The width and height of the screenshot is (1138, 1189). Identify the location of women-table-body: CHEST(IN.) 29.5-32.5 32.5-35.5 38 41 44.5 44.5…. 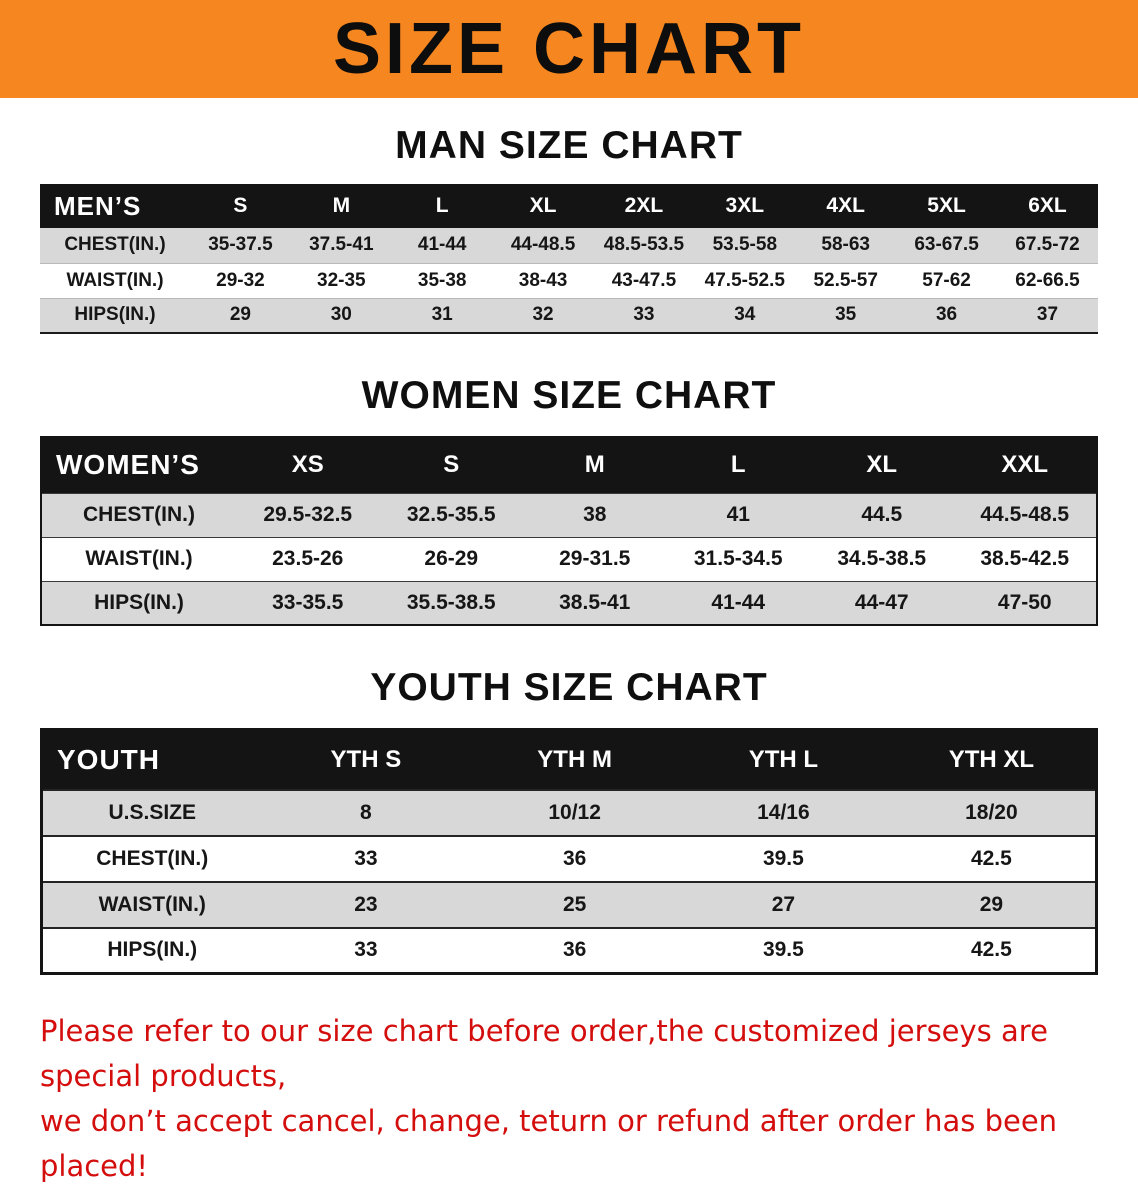
(569, 558).